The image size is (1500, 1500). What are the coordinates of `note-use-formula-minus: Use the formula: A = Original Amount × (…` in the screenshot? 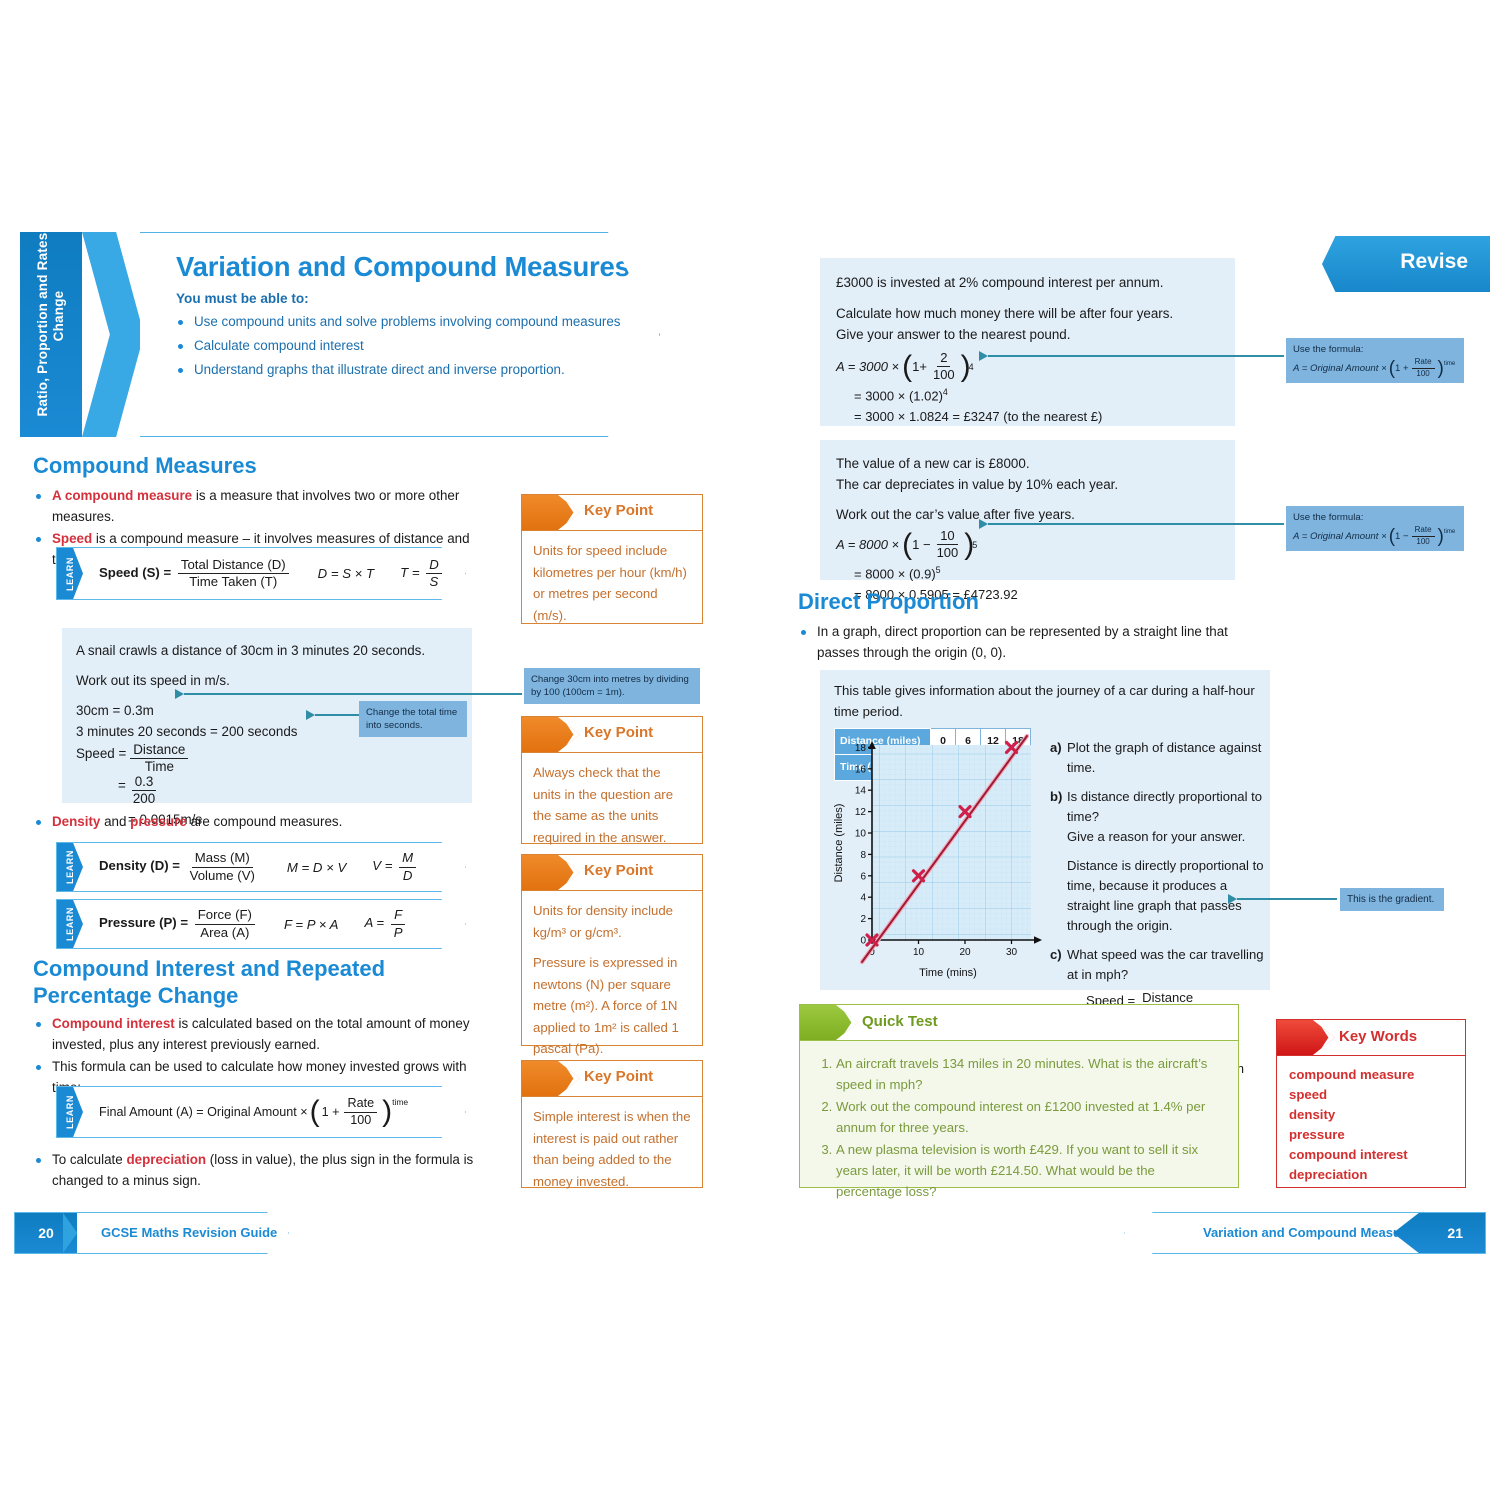 It's located at (1375, 529).